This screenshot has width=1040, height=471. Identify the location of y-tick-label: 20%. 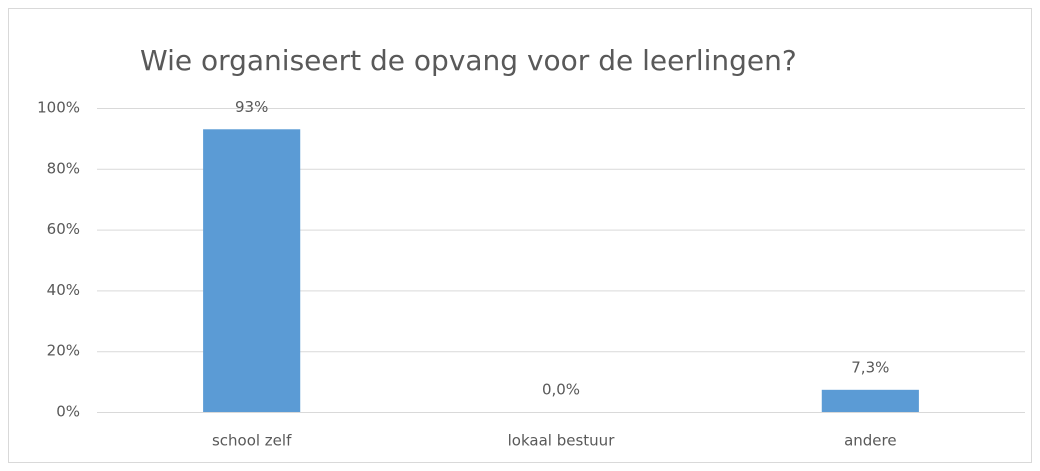
(63, 351).